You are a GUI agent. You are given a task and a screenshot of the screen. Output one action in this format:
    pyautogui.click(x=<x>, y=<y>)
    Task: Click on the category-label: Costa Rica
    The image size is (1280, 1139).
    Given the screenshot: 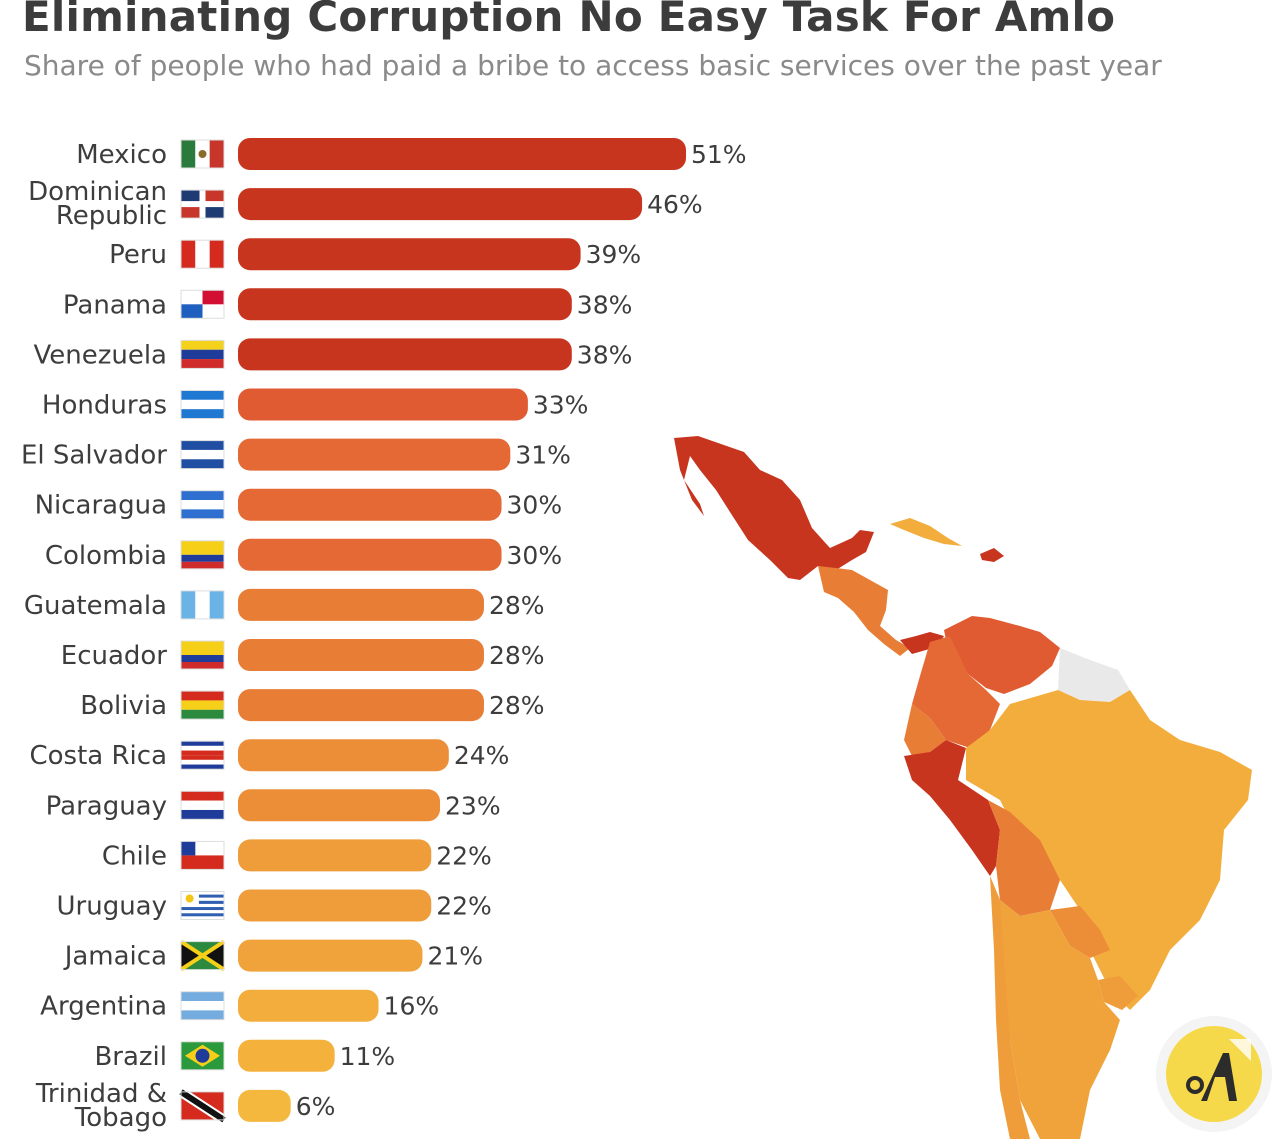 What is the action you would take?
    pyautogui.click(x=98, y=756)
    